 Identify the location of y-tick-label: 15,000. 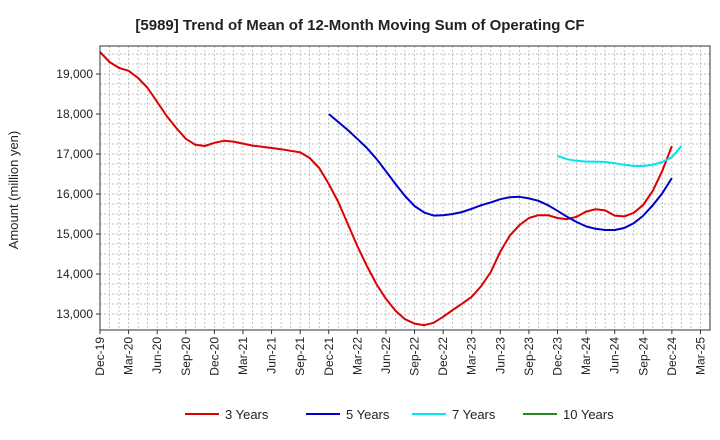
(74, 234).